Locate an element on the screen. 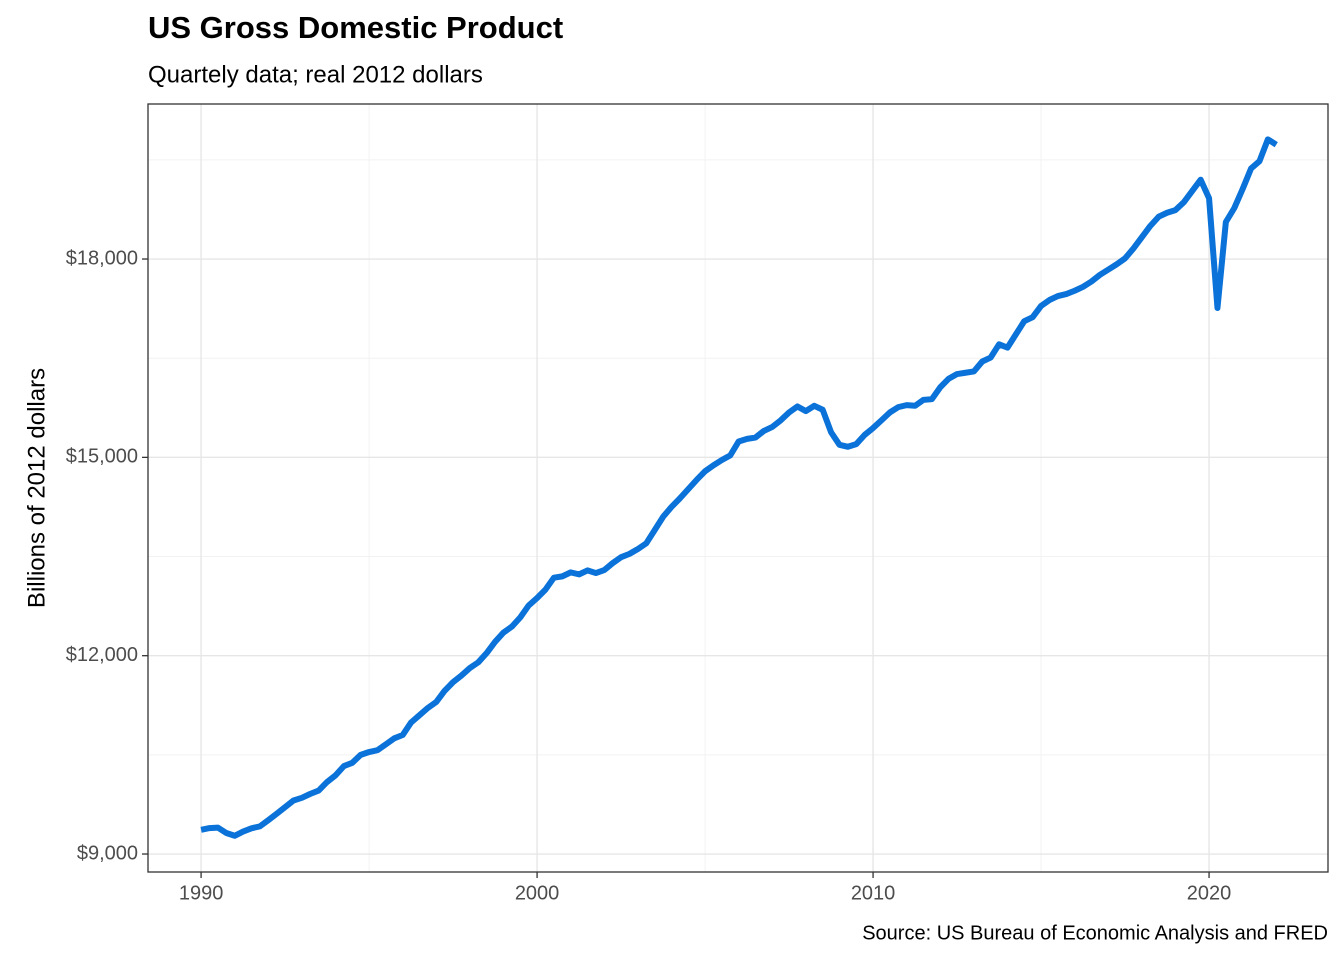 The image size is (1344, 960). x-tick-label: 2010 is located at coordinates (873, 893).